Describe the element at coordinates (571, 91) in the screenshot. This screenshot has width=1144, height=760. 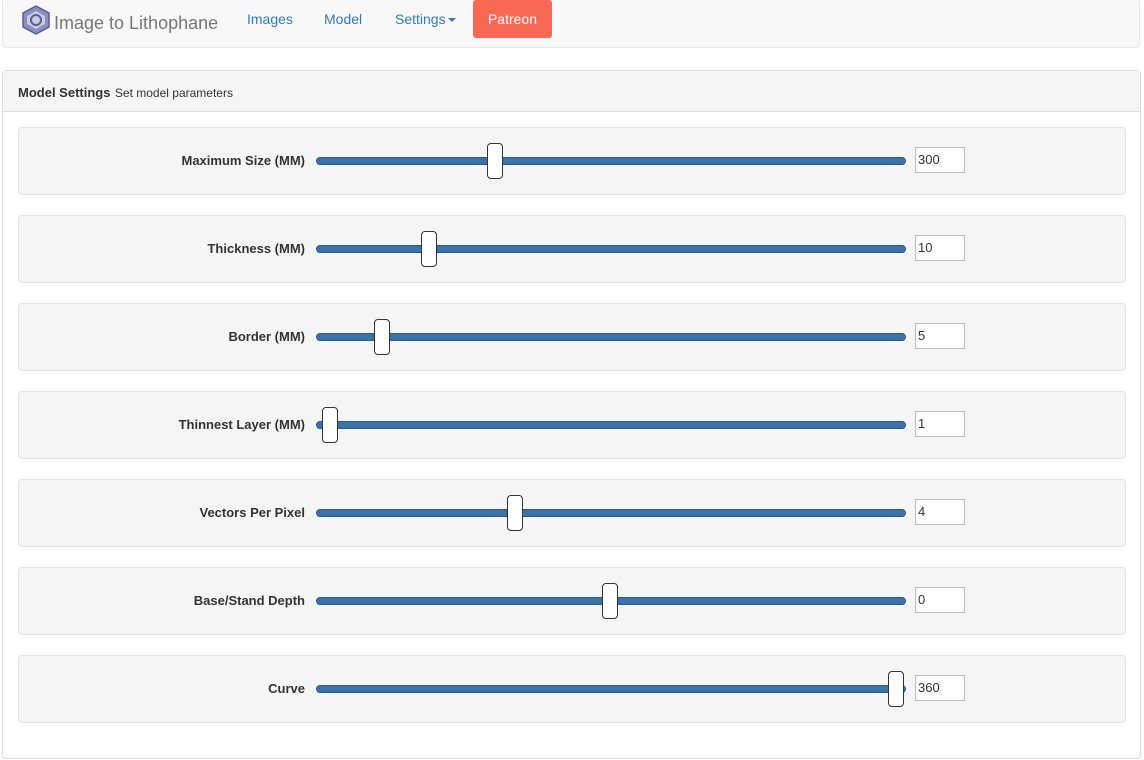
I see `panel-heading: Model Settings Set model parameters` at that location.